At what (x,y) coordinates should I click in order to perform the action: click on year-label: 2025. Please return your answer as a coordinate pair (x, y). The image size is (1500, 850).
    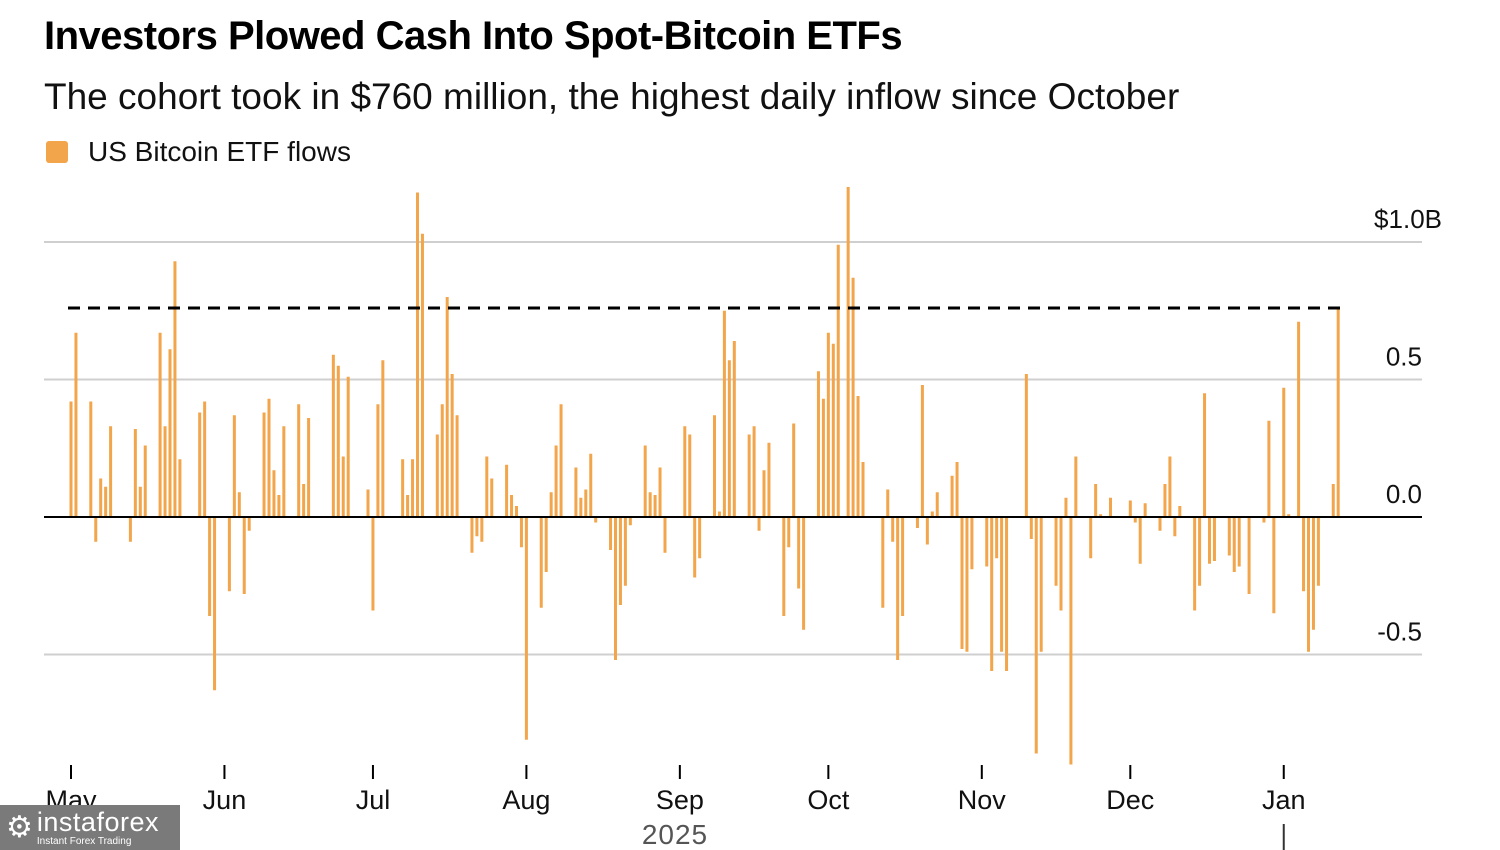
    Looking at the image, I should click on (675, 834).